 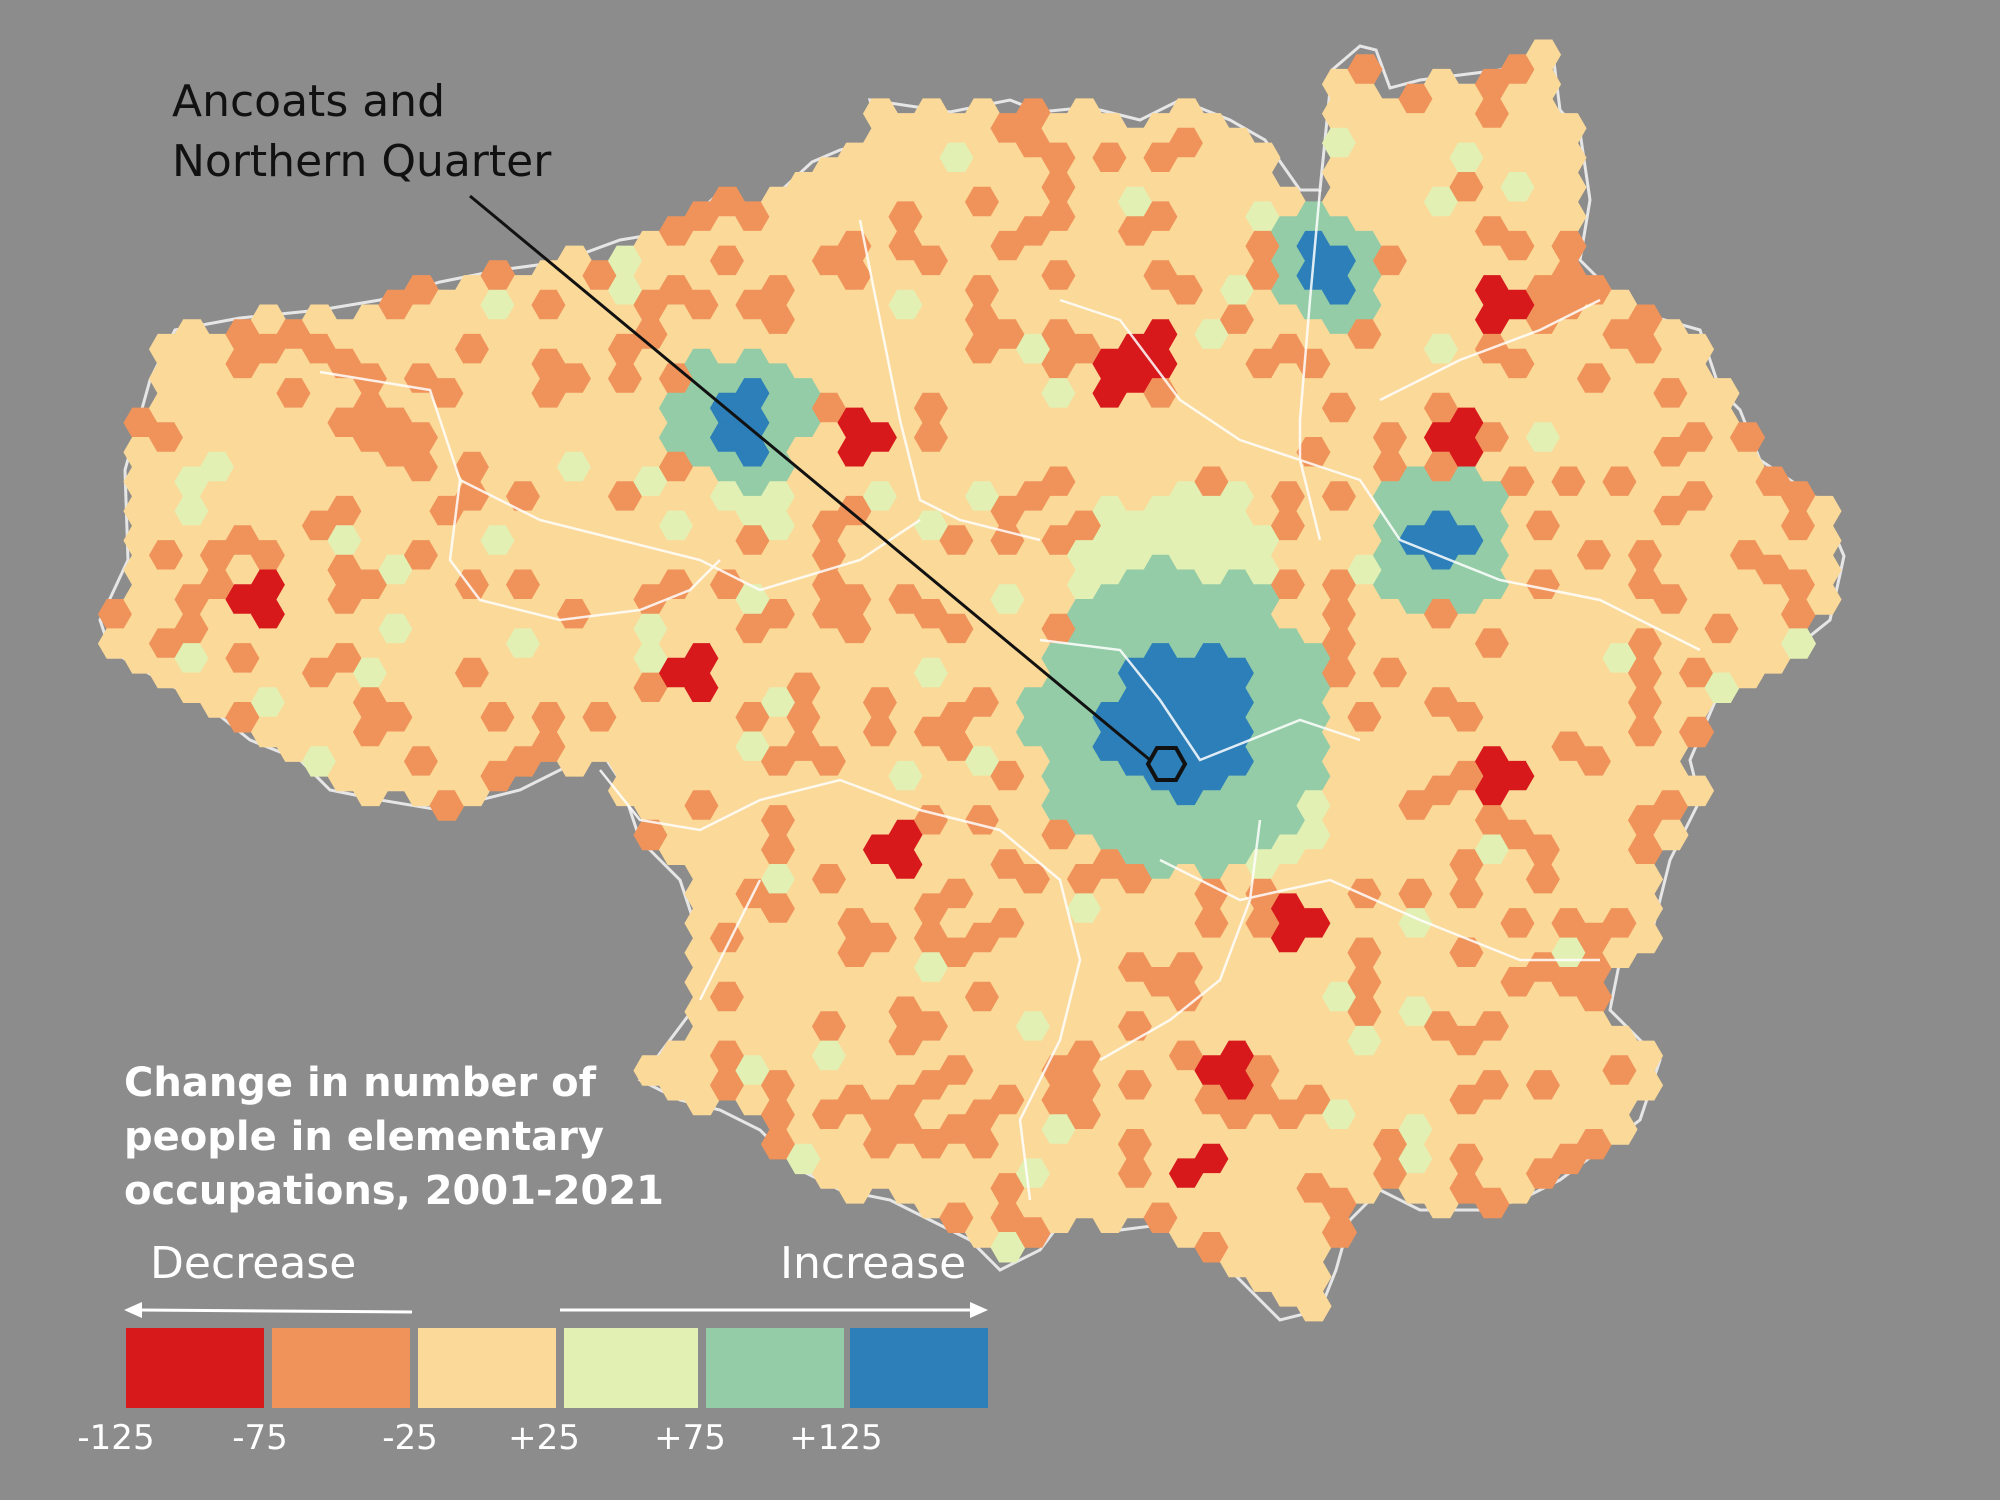 I want to click on decrease-arrowhead, so click(x=133, y=1310).